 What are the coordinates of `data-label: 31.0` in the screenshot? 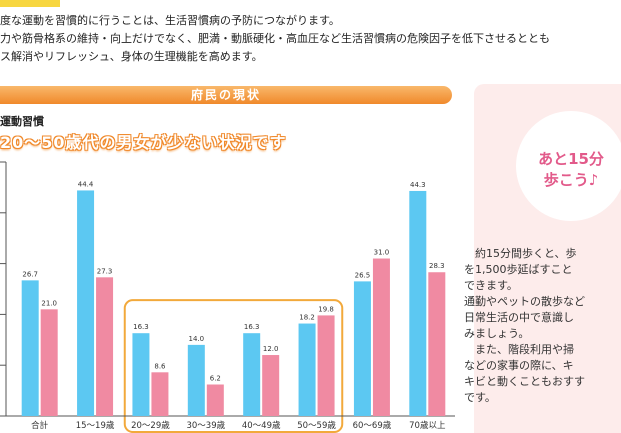 It's located at (382, 253).